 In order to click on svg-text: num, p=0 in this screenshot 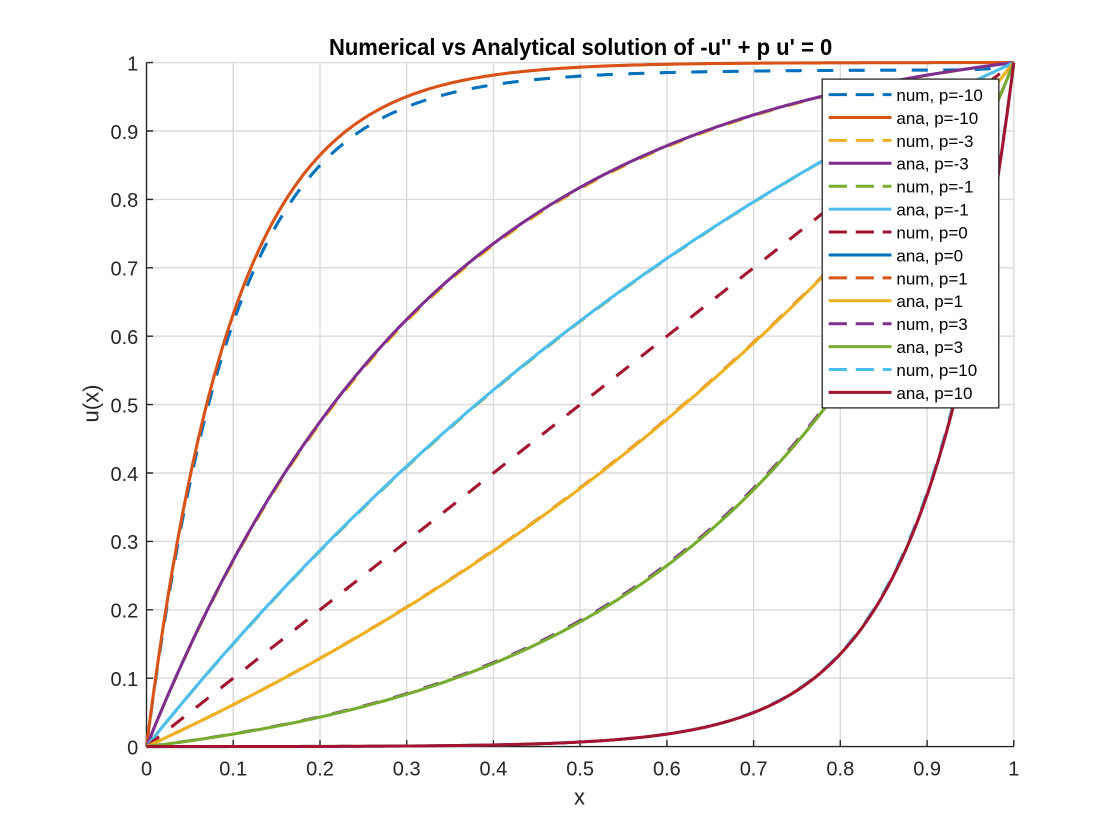, I will do `click(931, 232)`.